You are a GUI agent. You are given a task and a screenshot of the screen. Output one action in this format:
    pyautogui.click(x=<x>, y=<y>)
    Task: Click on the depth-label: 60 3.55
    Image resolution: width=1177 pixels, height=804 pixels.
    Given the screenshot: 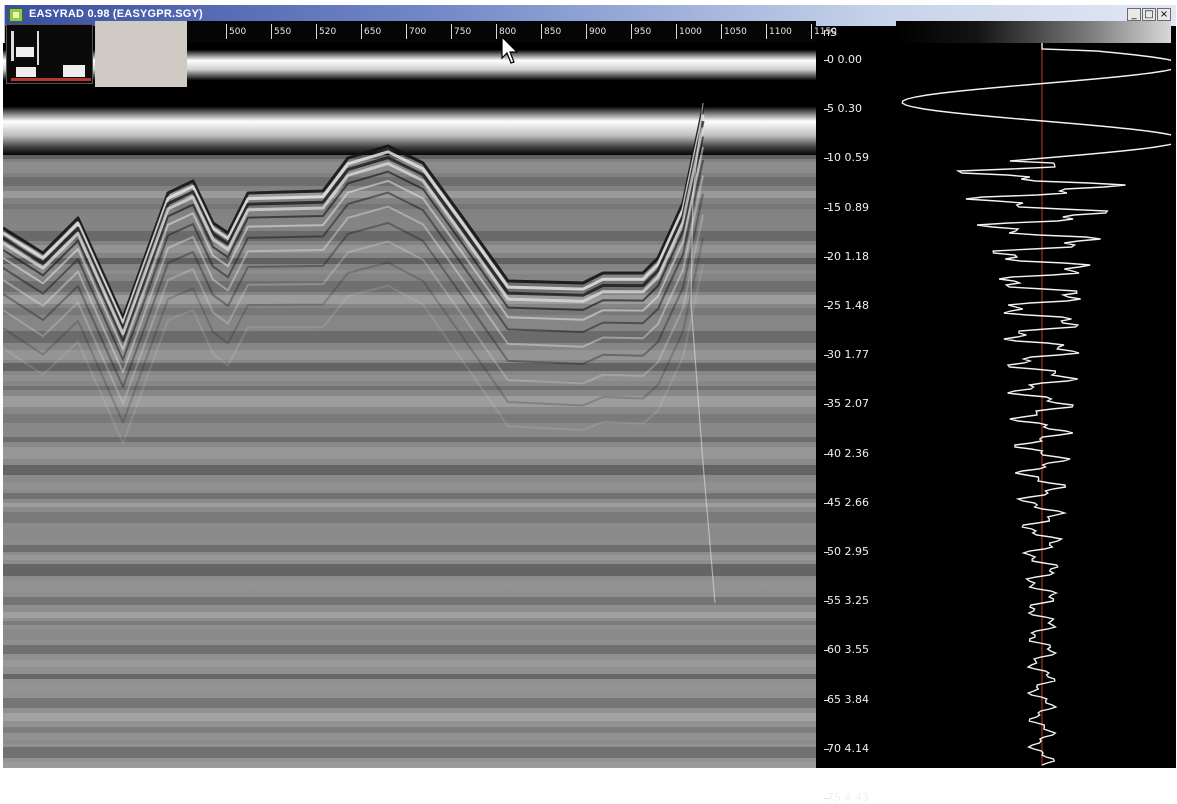 What is the action you would take?
    pyautogui.click(x=848, y=650)
    